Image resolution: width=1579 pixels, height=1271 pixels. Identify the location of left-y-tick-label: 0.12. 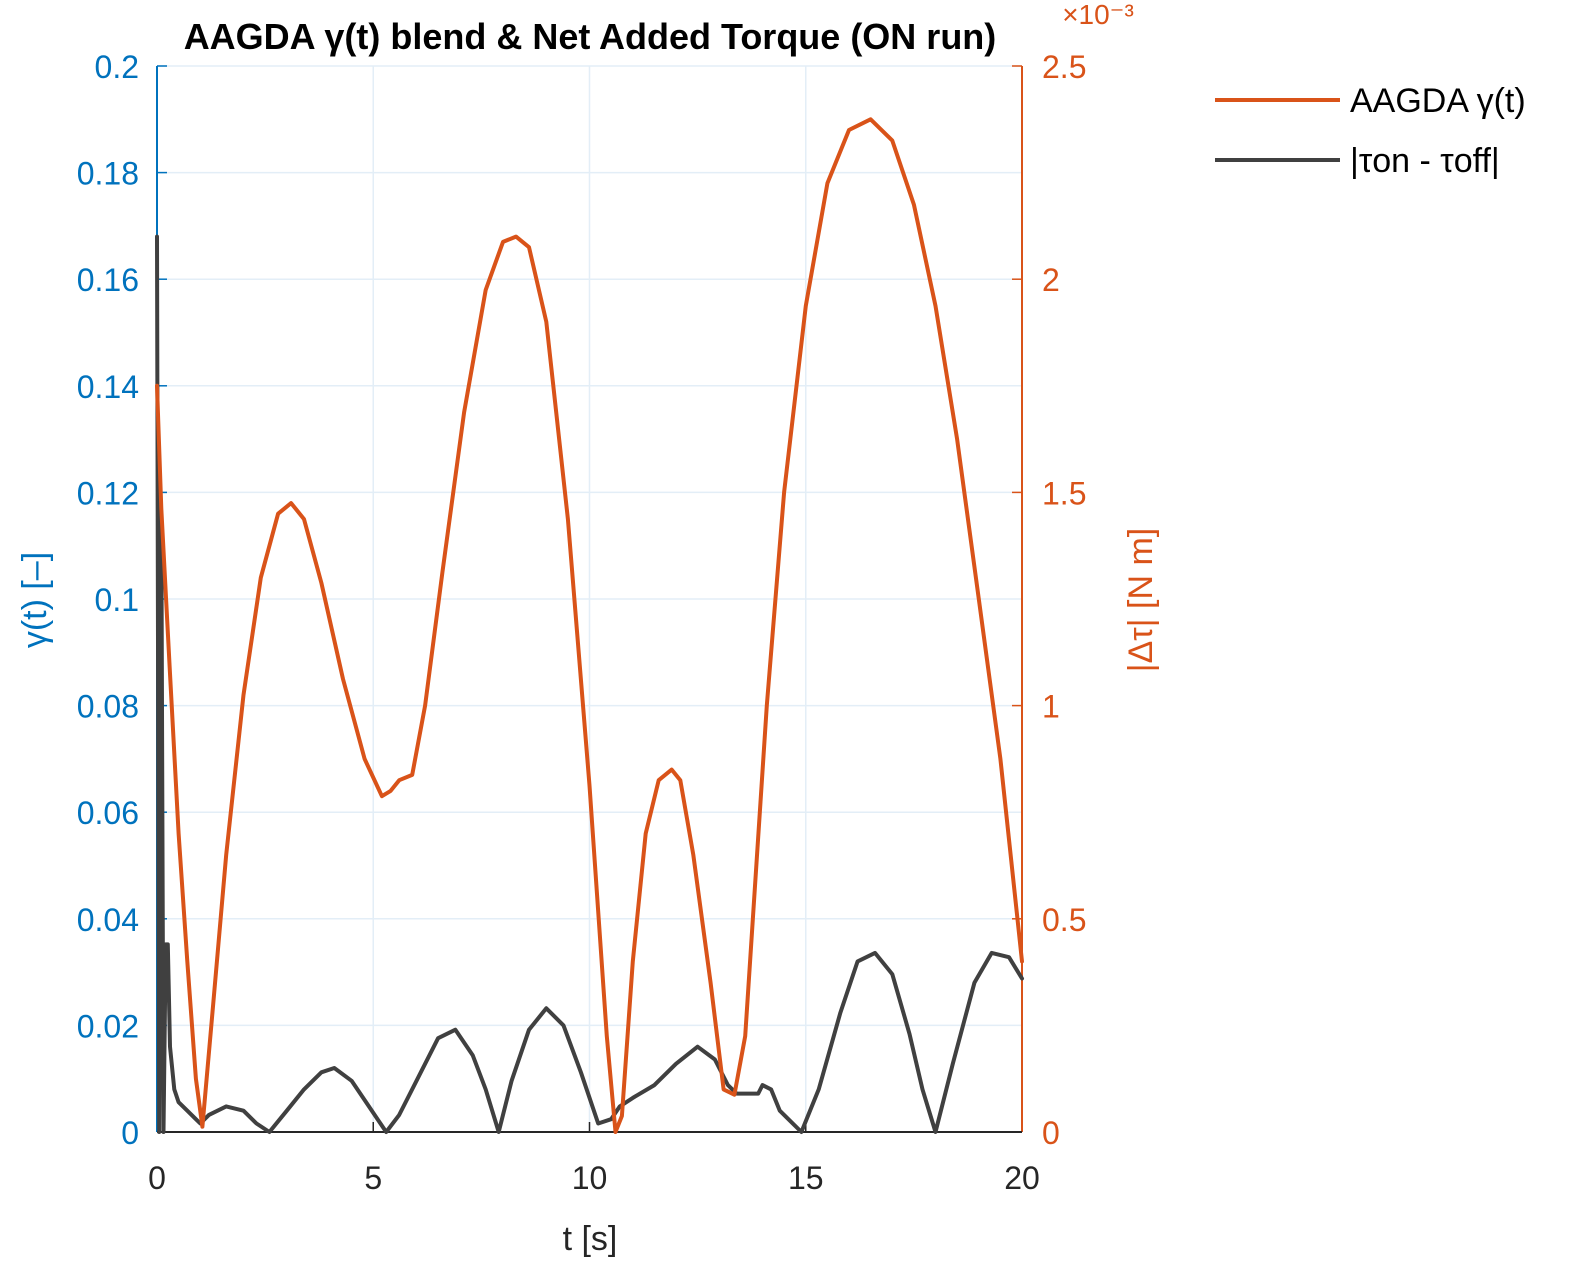
(108, 493).